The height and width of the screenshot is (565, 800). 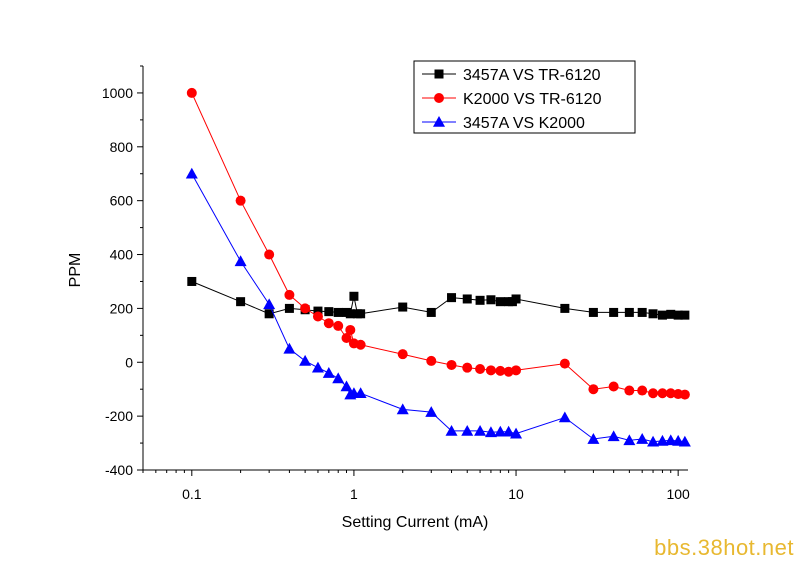 I want to click on x-axis-label: Setting Current (mA), so click(x=415, y=522).